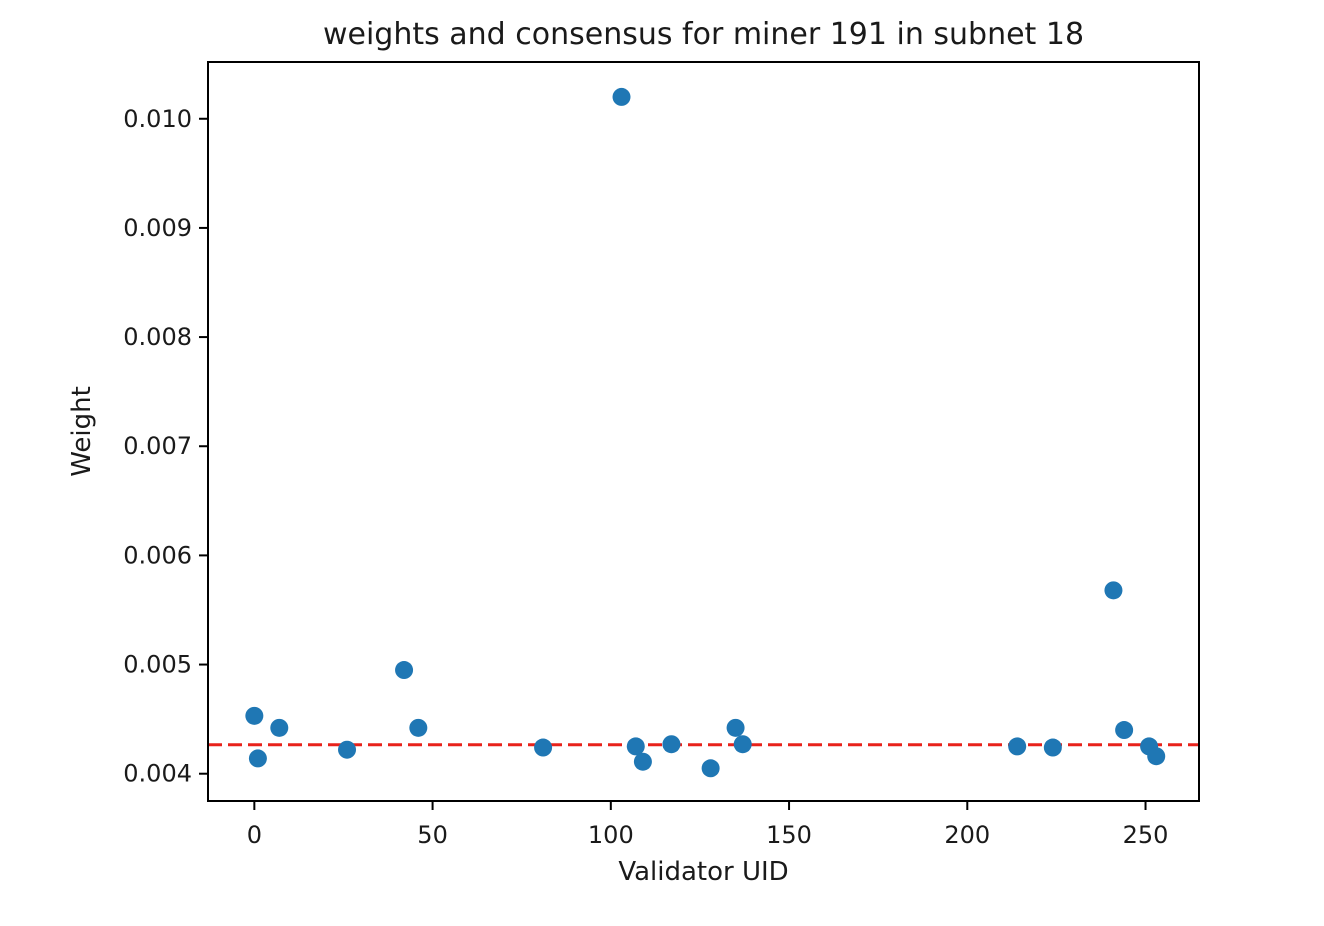 Image resolution: width=1324 pixels, height=926 pixels. What do you see at coordinates (432, 835) in the screenshot?
I see `x-tick-label: 50` at bounding box center [432, 835].